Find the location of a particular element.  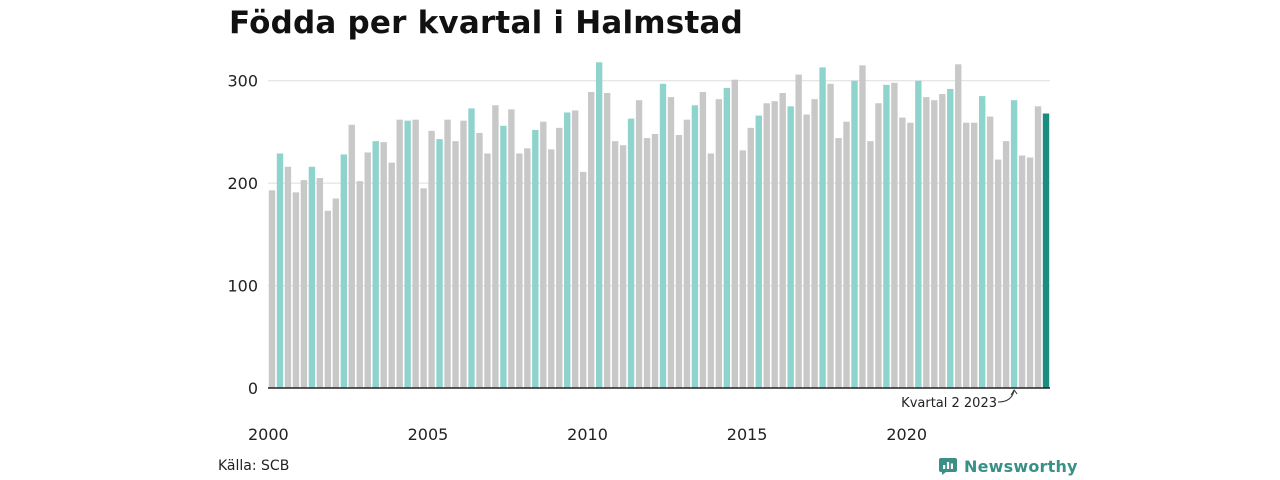

x-axis-labels: 2000 2005 2010 2015 2020 is located at coordinates (587, 434).